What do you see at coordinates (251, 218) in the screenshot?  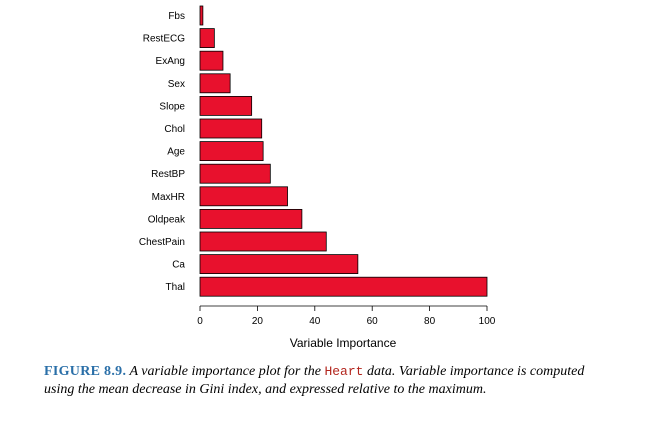 I see `bar-oldpeak` at bounding box center [251, 218].